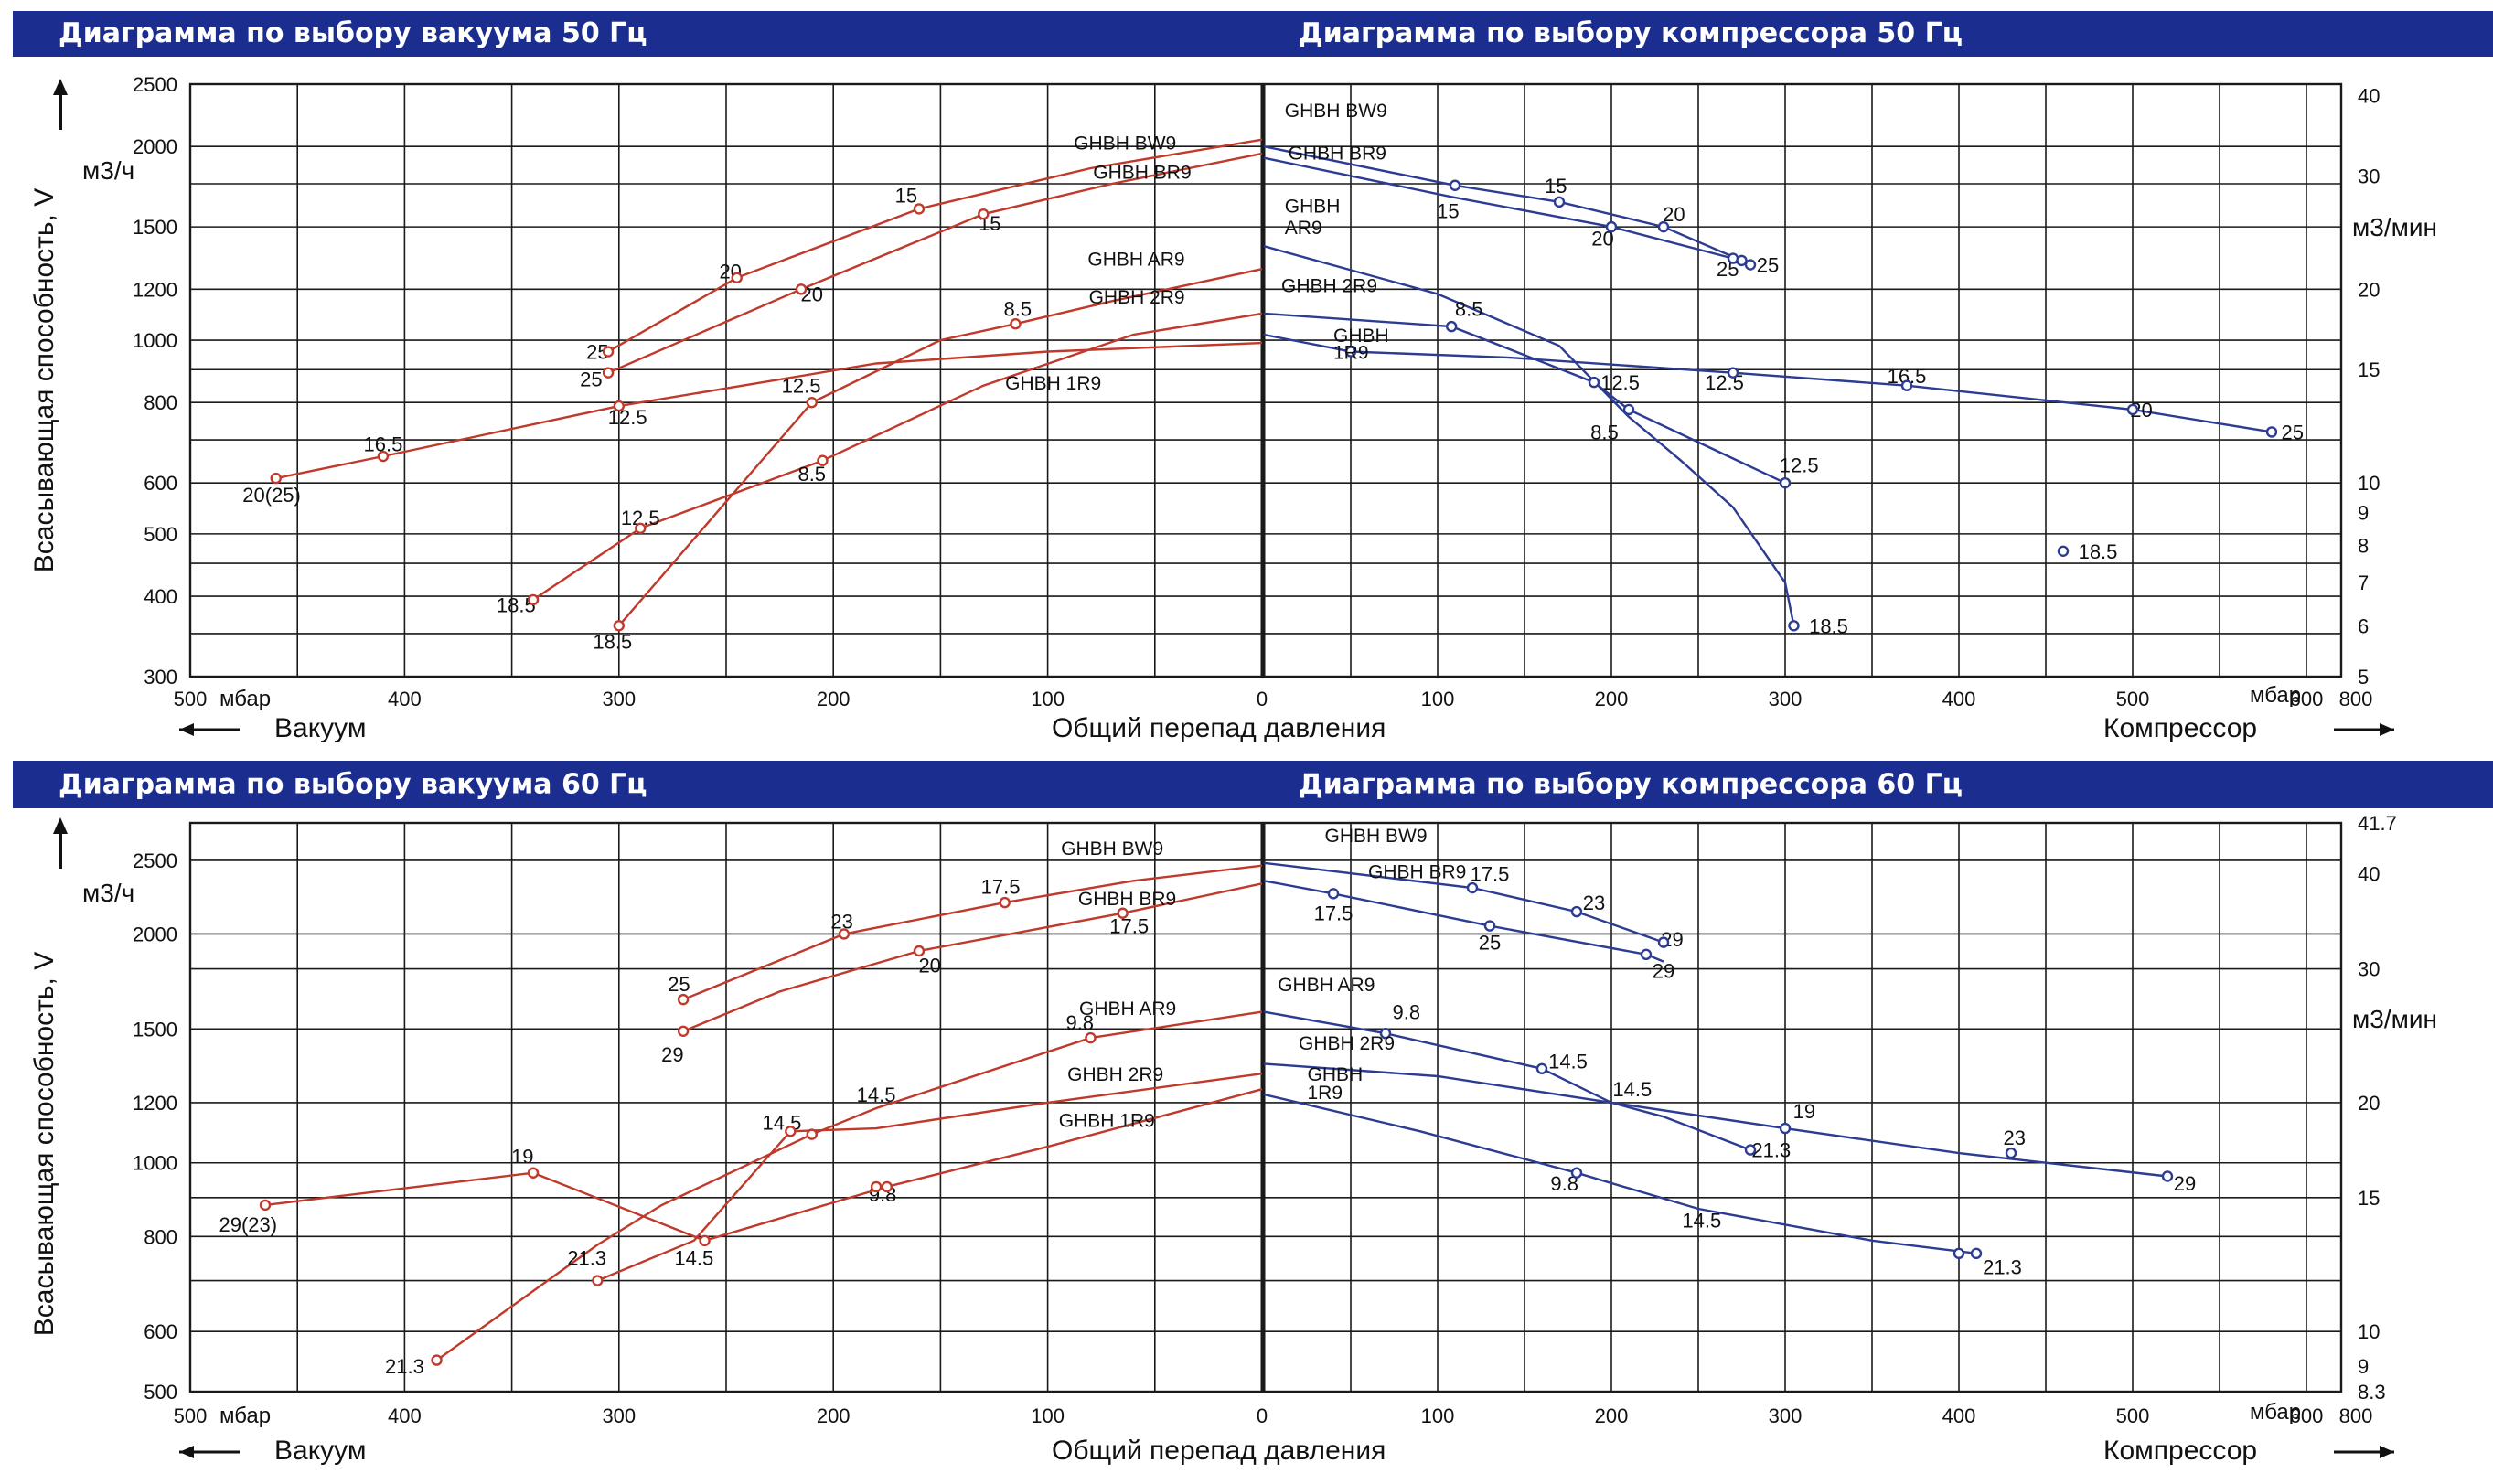 This screenshot has height=1484, width=2493. I want to click on vacuum-chart-title: Диаграмма по выбору вакуума 50 Гц, so click(353, 33).